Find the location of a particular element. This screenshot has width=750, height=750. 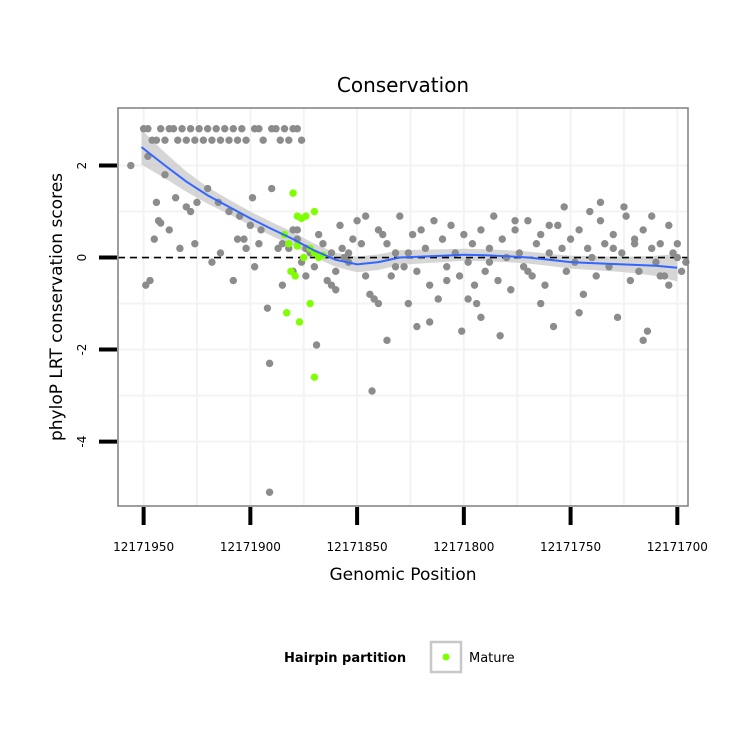

legend-mature-marker is located at coordinates (446, 657).